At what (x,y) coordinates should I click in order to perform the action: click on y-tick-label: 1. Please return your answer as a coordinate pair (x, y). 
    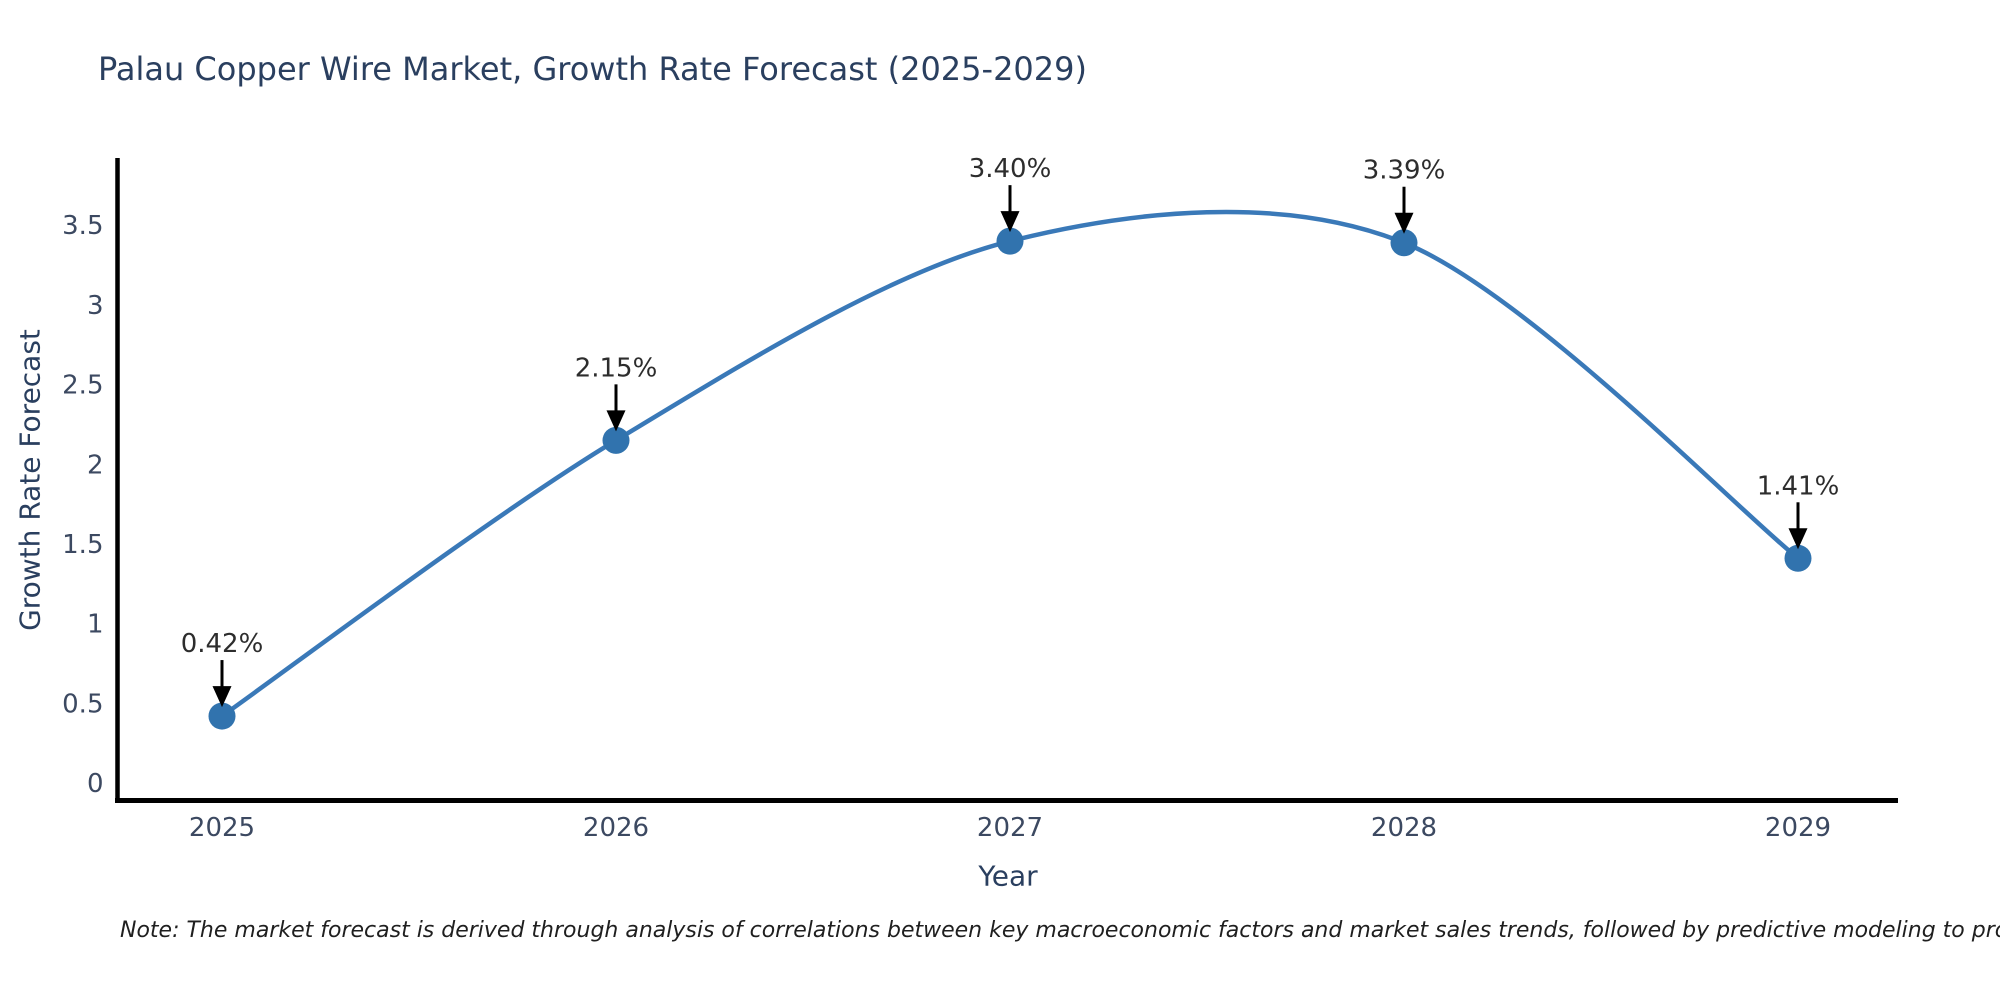
    Looking at the image, I should click on (95, 625).